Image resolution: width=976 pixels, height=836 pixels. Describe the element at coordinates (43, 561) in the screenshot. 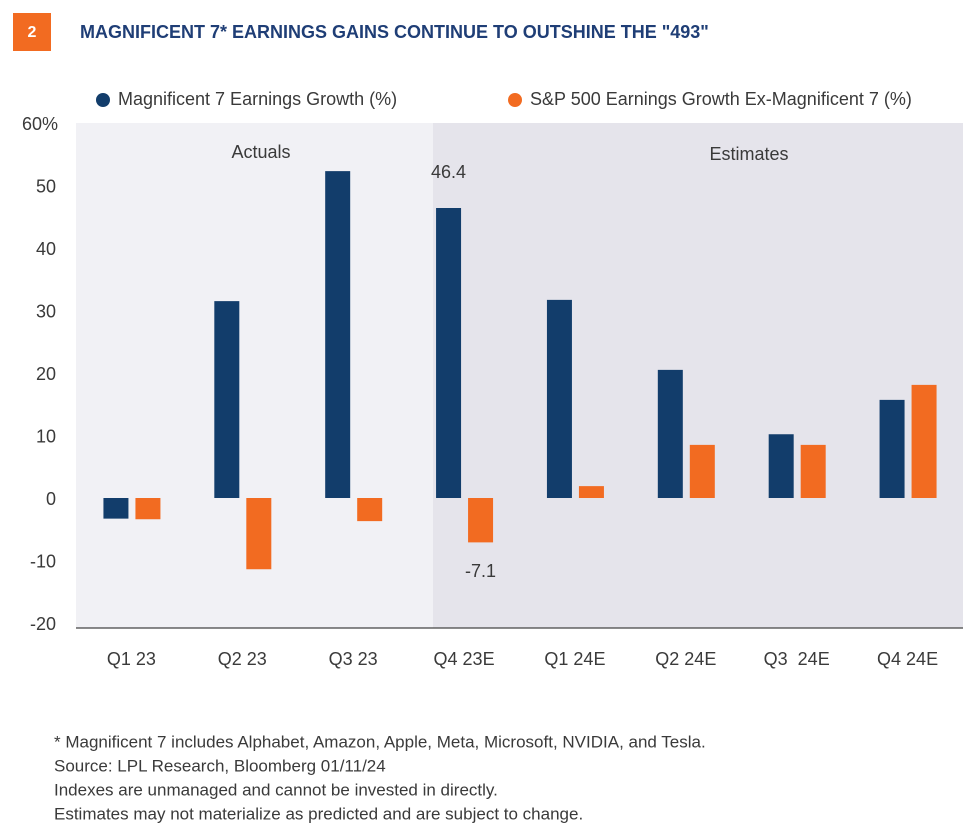

I see `y-tick-label: -10` at that location.